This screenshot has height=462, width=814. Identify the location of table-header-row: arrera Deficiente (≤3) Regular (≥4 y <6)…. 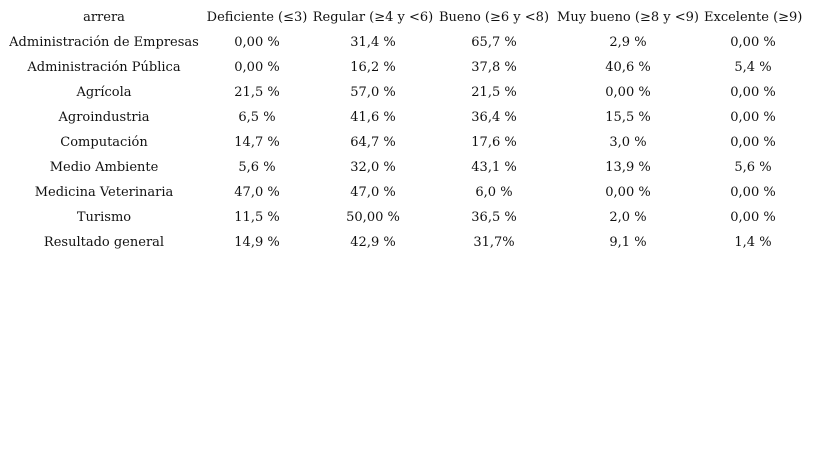
(408, 17).